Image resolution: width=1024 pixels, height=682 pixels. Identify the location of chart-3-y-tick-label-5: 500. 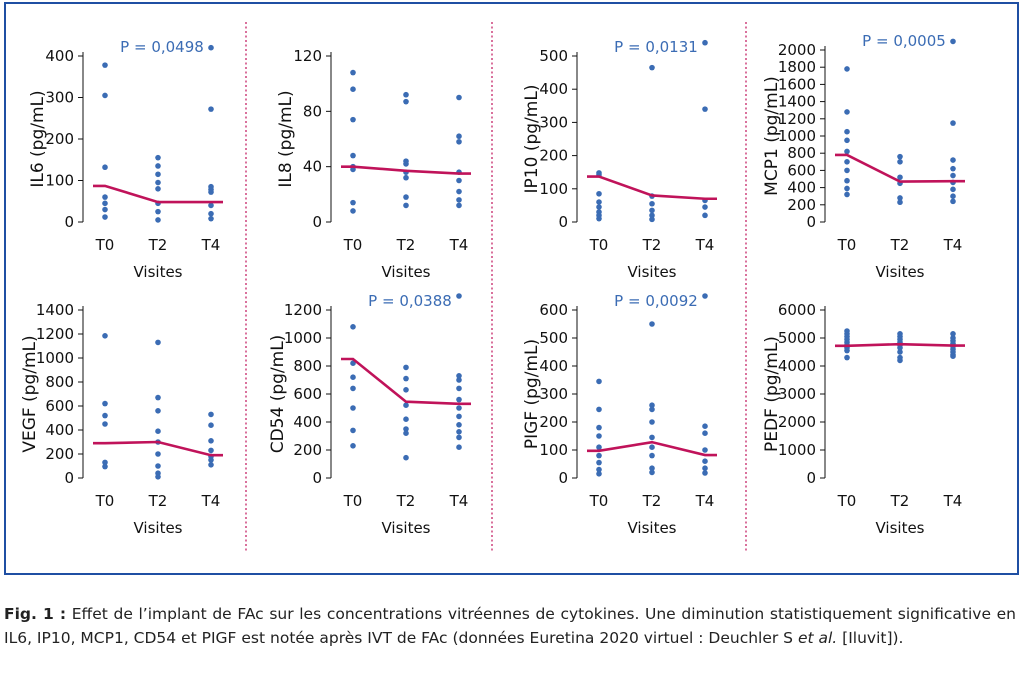
(553, 56).